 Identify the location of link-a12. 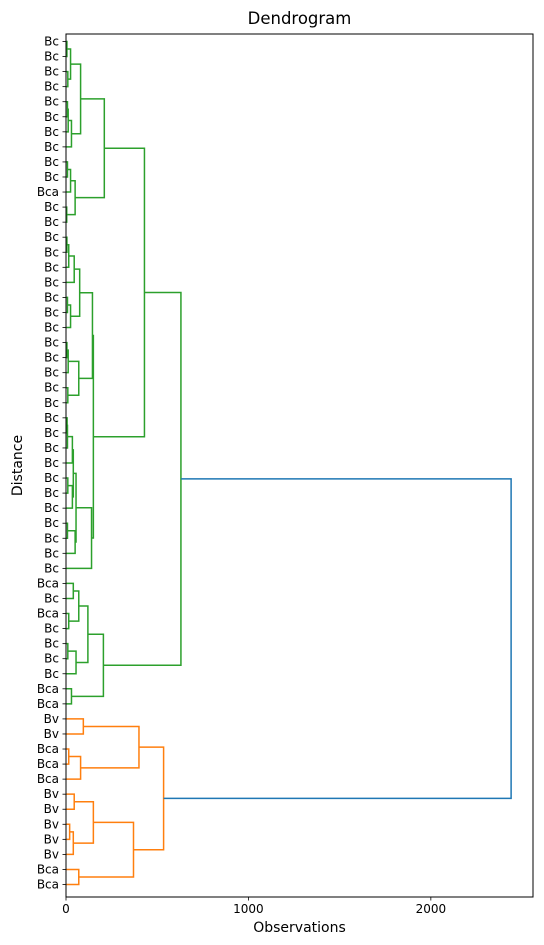
(90, 148).